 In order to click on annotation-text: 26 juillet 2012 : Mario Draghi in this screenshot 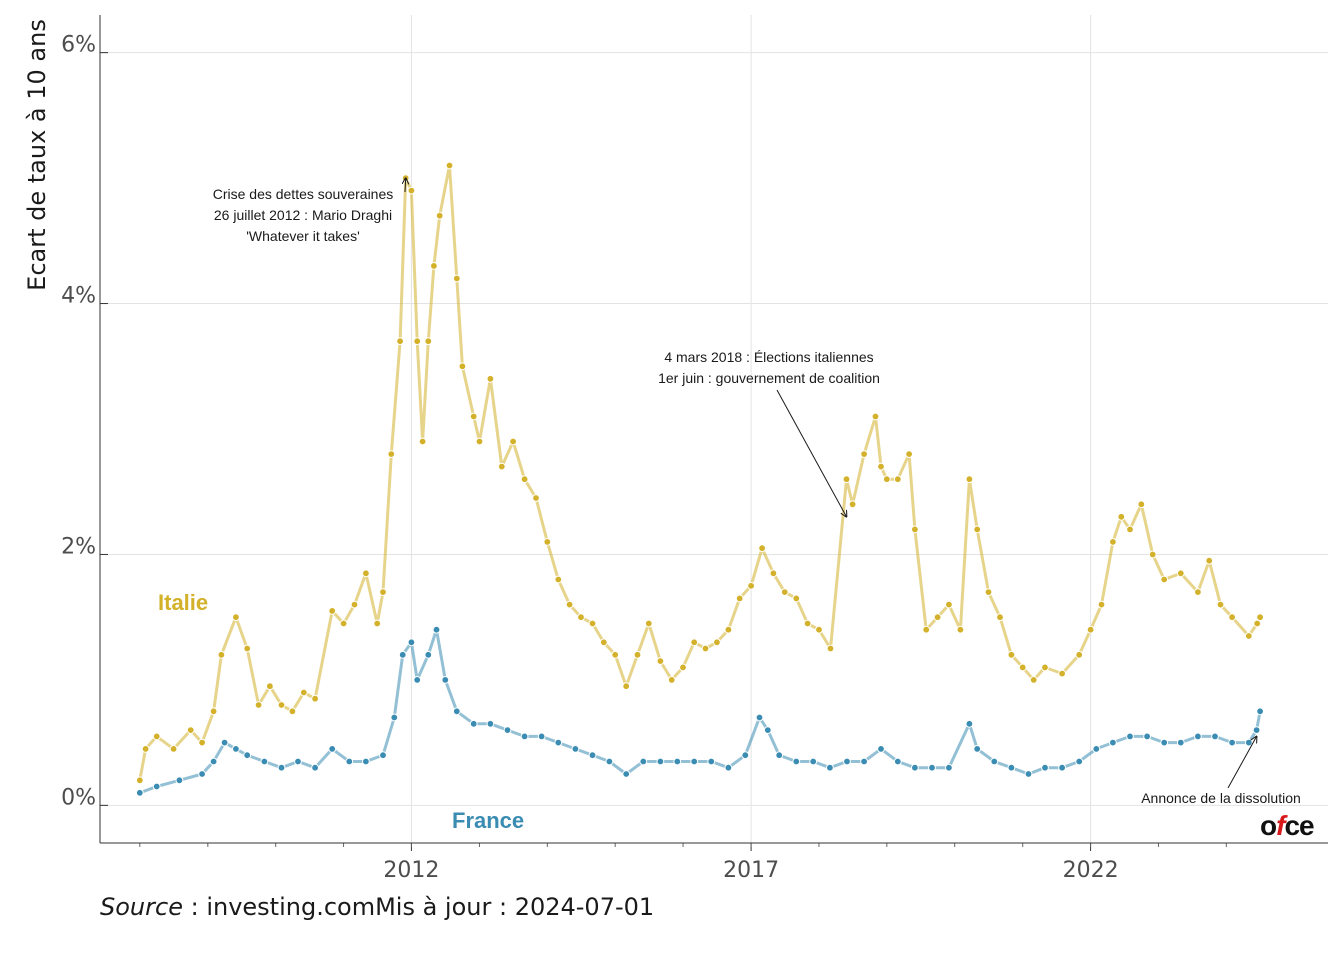, I will do `click(303, 215)`.